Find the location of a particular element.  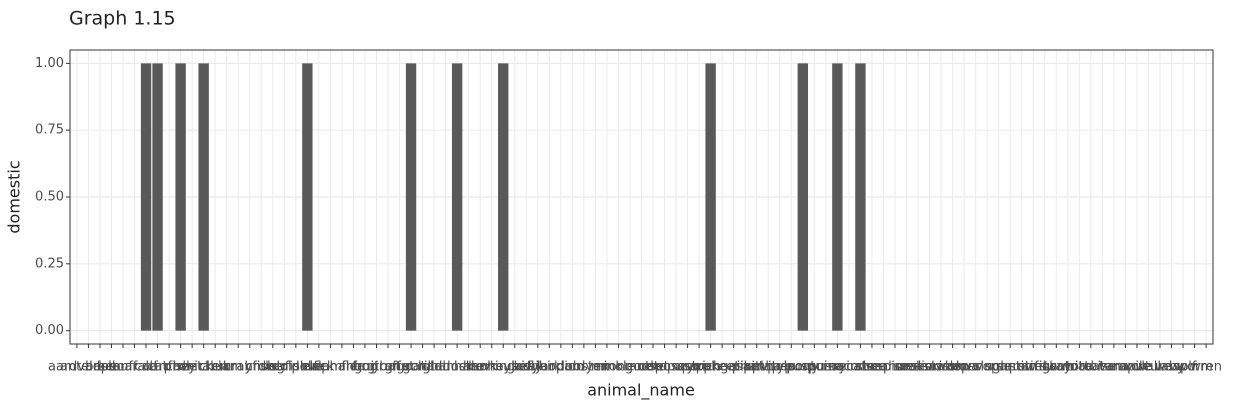

x-tick-label: crayfish is located at coordinates (249, 367).